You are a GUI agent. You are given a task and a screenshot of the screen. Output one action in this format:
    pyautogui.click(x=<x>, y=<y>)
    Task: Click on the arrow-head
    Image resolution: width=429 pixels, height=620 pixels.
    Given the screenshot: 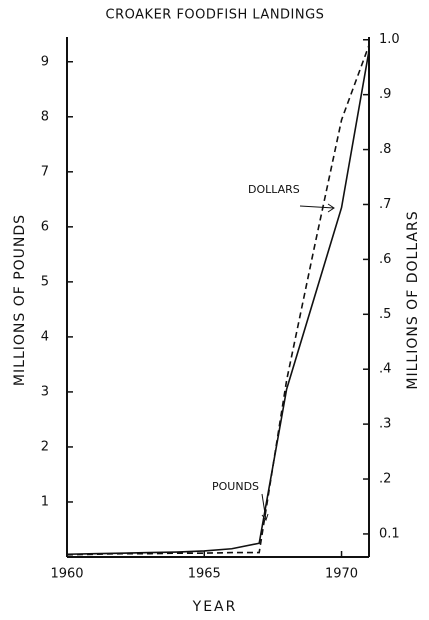 What is the action you would take?
    pyautogui.click(x=331, y=208)
    